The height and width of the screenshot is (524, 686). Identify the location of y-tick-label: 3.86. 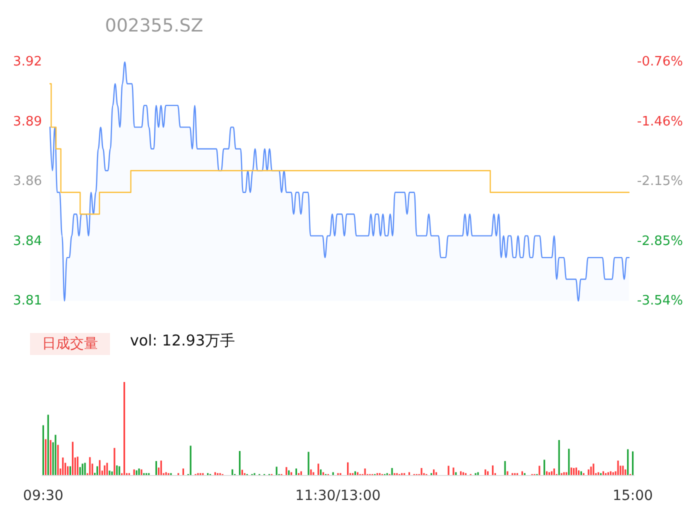
(27, 181).